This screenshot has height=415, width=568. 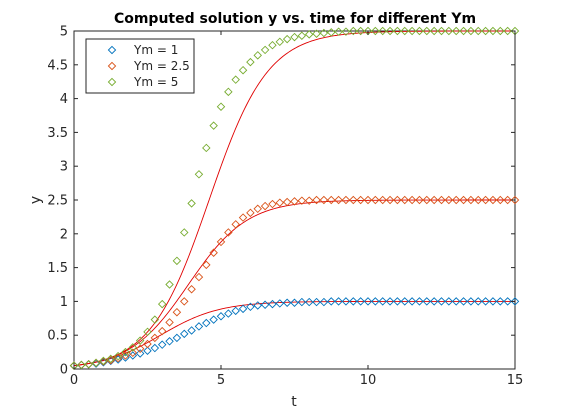 What do you see at coordinates (140, 66) in the screenshot?
I see `legend: Ym = 1 Ym = 2.5 Ym = 5` at bounding box center [140, 66].